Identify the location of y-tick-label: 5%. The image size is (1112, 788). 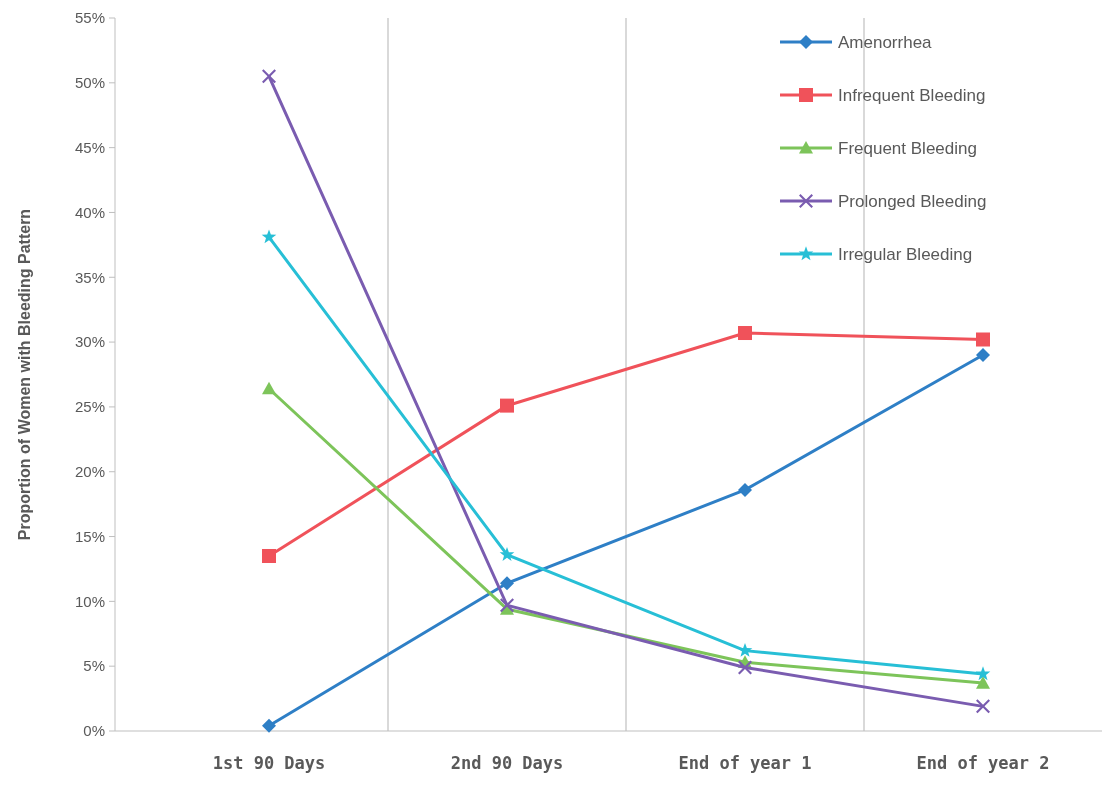
(94, 666).